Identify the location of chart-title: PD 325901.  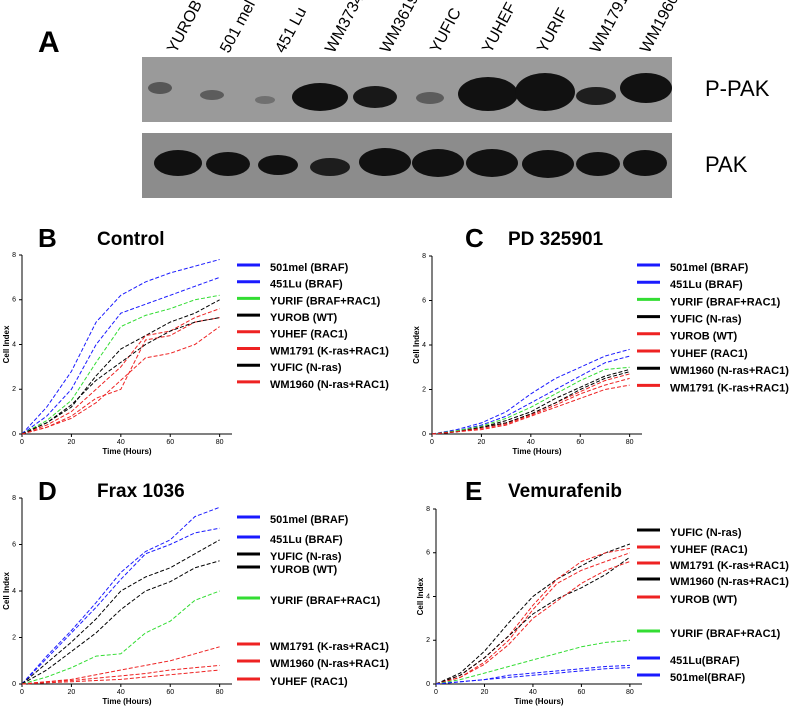
(556, 239).